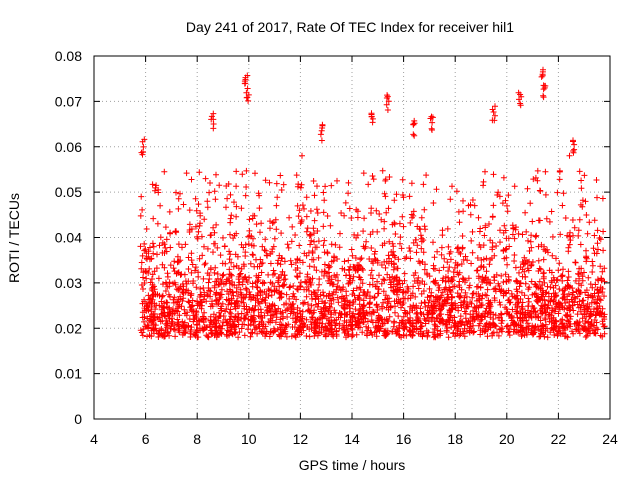 This screenshot has width=640, height=480. What do you see at coordinates (197, 439) in the screenshot?
I see `x-tick-label: 8` at bounding box center [197, 439].